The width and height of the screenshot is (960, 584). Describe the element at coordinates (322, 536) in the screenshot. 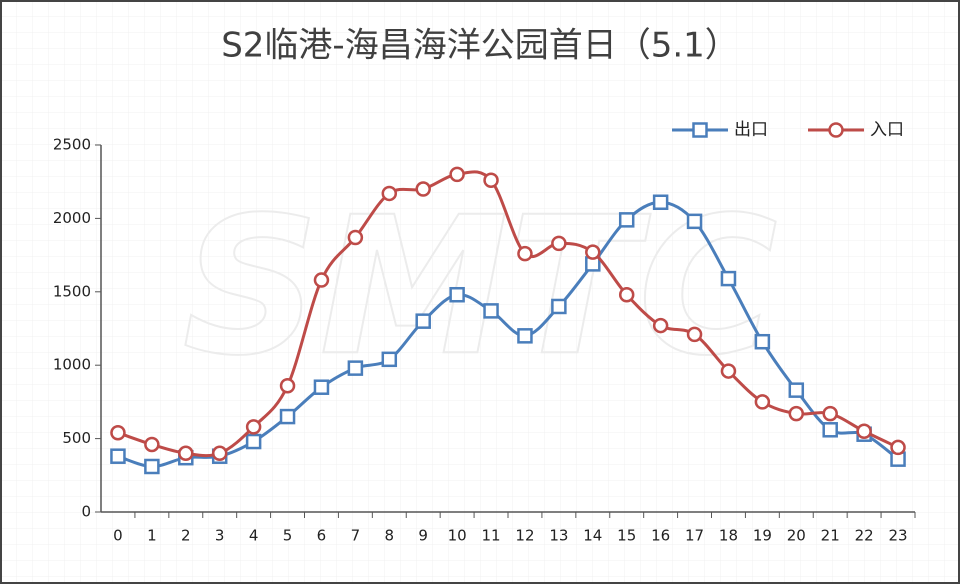

I see `x-tick-label: 6` at that location.